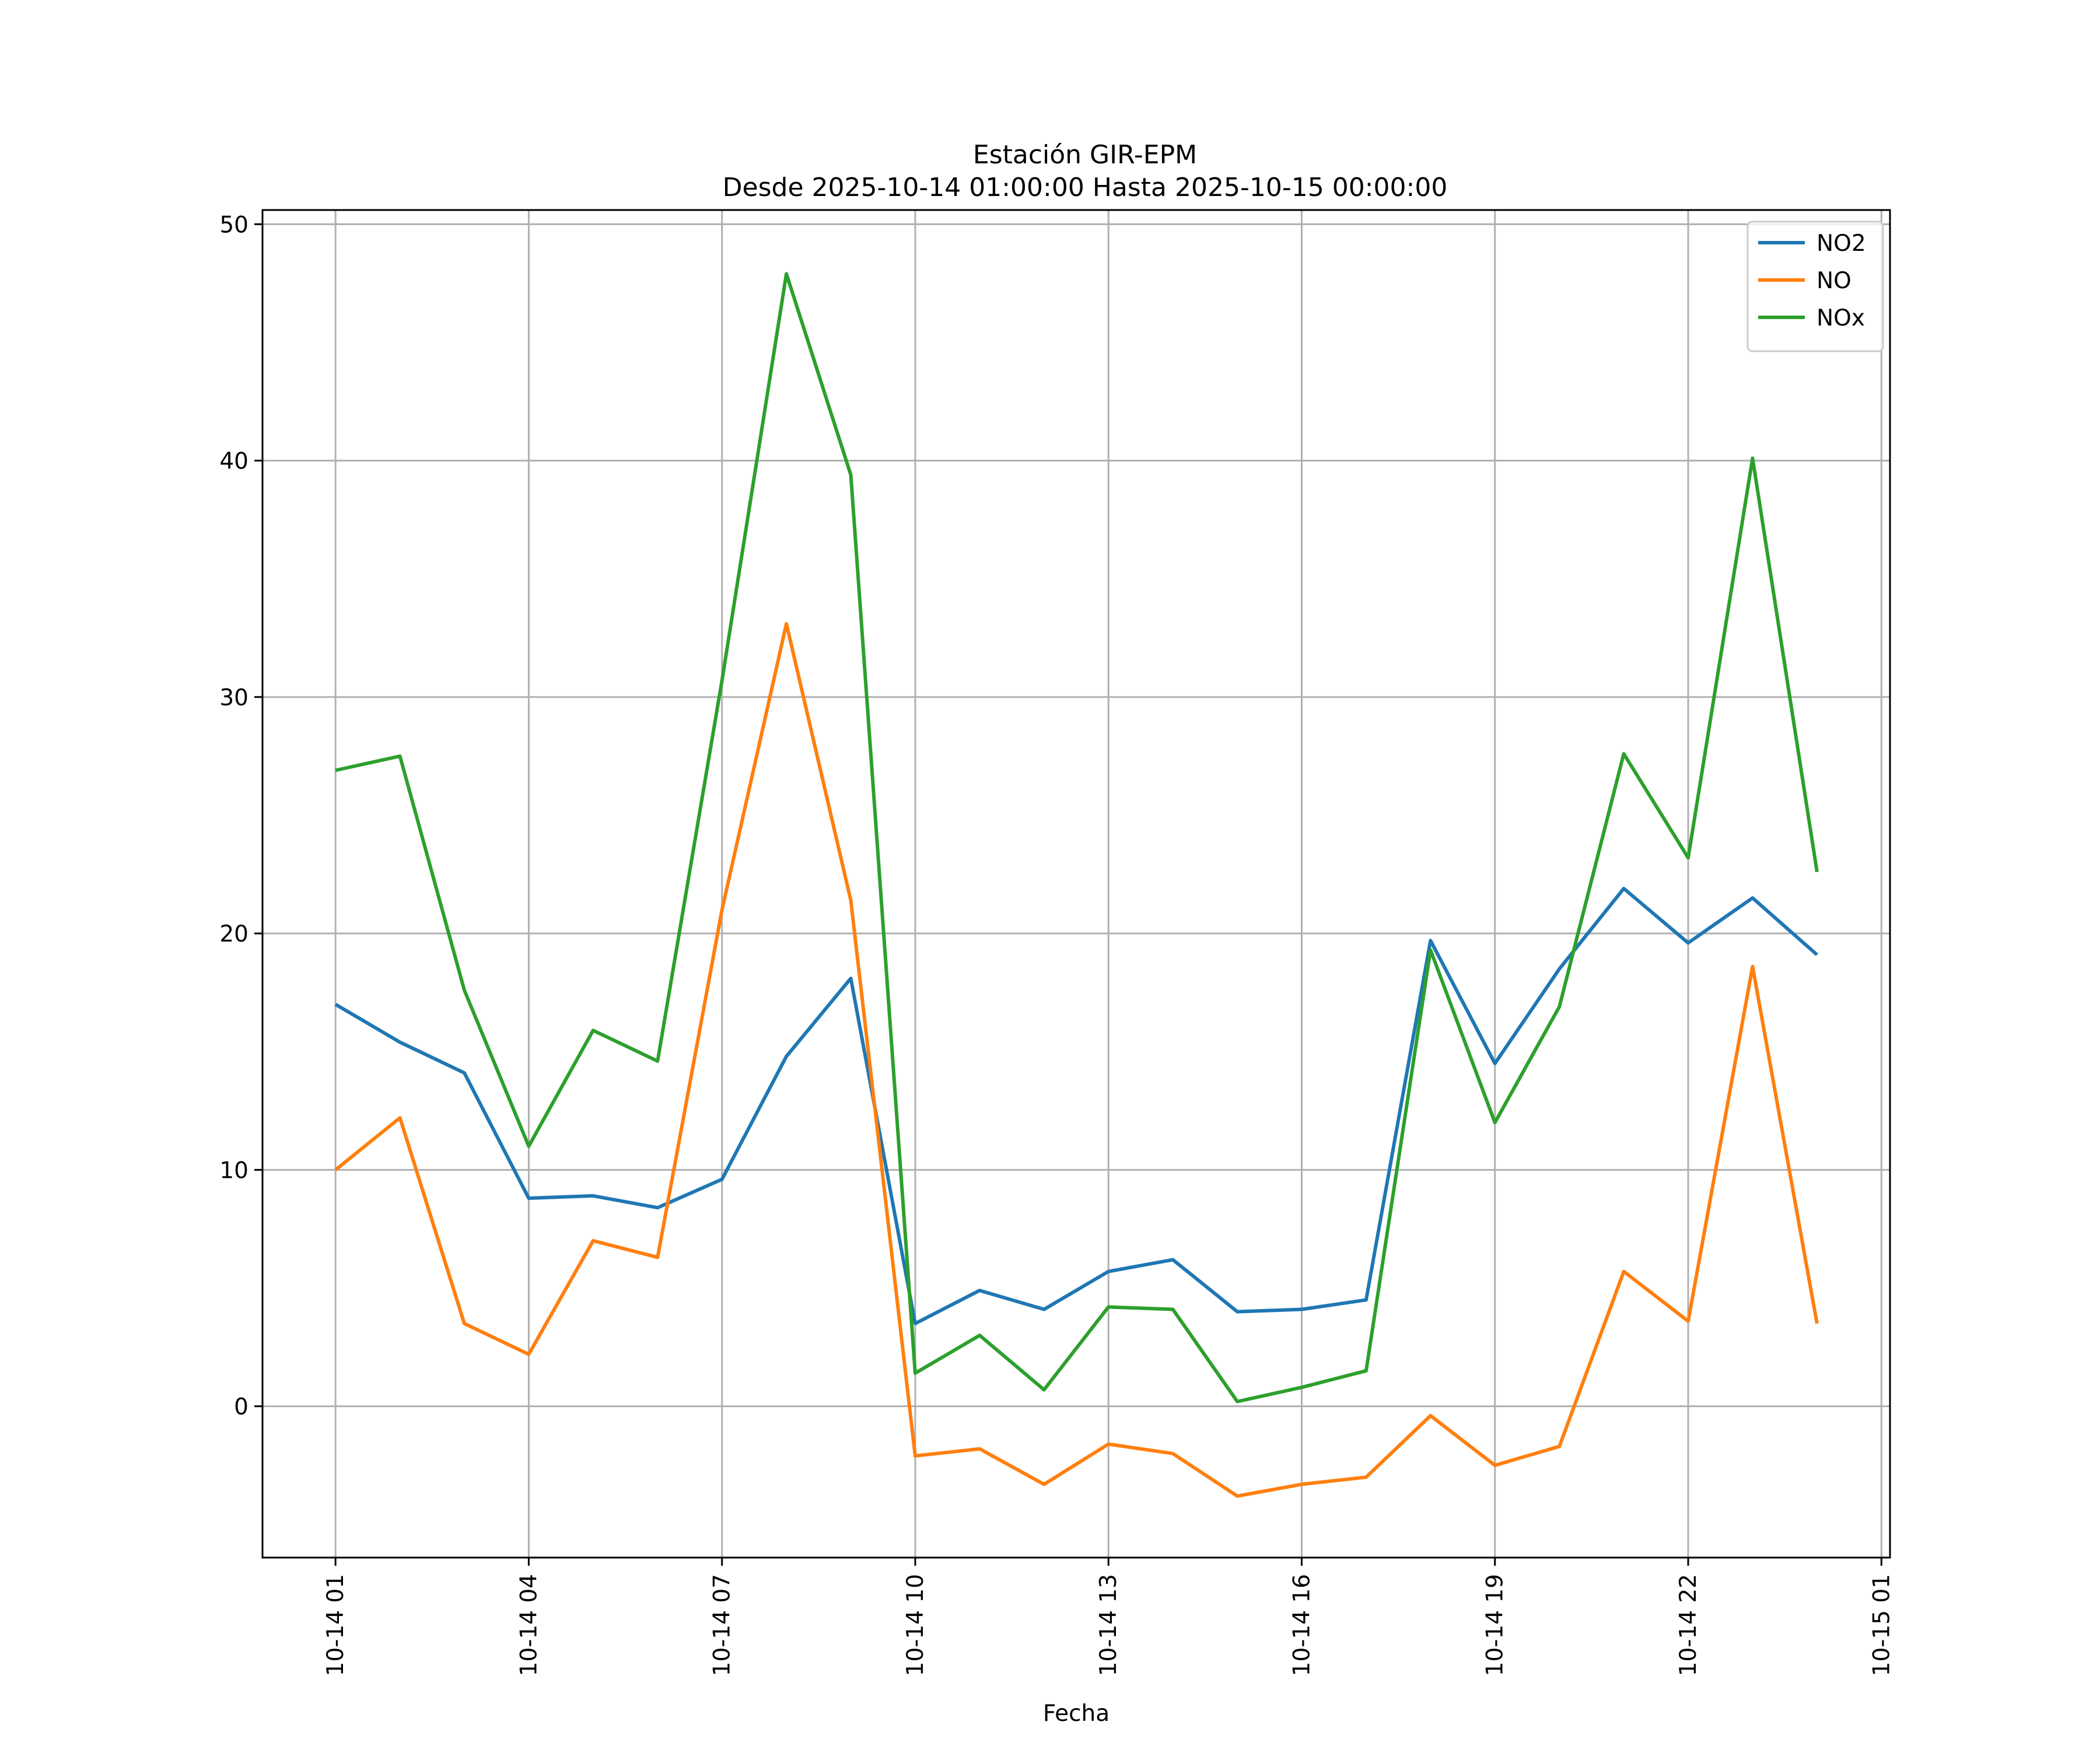  What do you see at coordinates (1841, 243) in the screenshot?
I see `legend-label-no2: NO2` at bounding box center [1841, 243].